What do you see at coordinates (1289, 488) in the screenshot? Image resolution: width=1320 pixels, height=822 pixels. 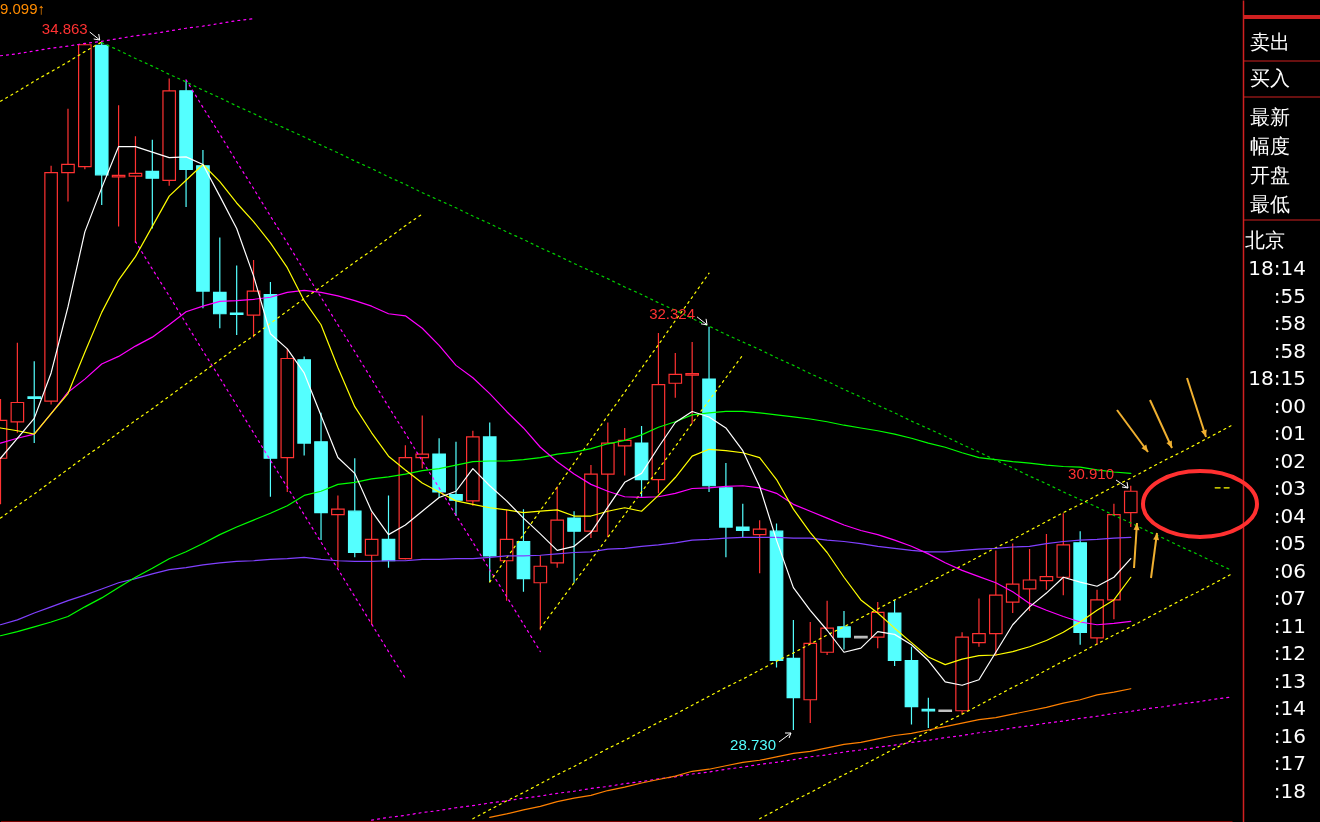 I see `text: :03` at bounding box center [1289, 488].